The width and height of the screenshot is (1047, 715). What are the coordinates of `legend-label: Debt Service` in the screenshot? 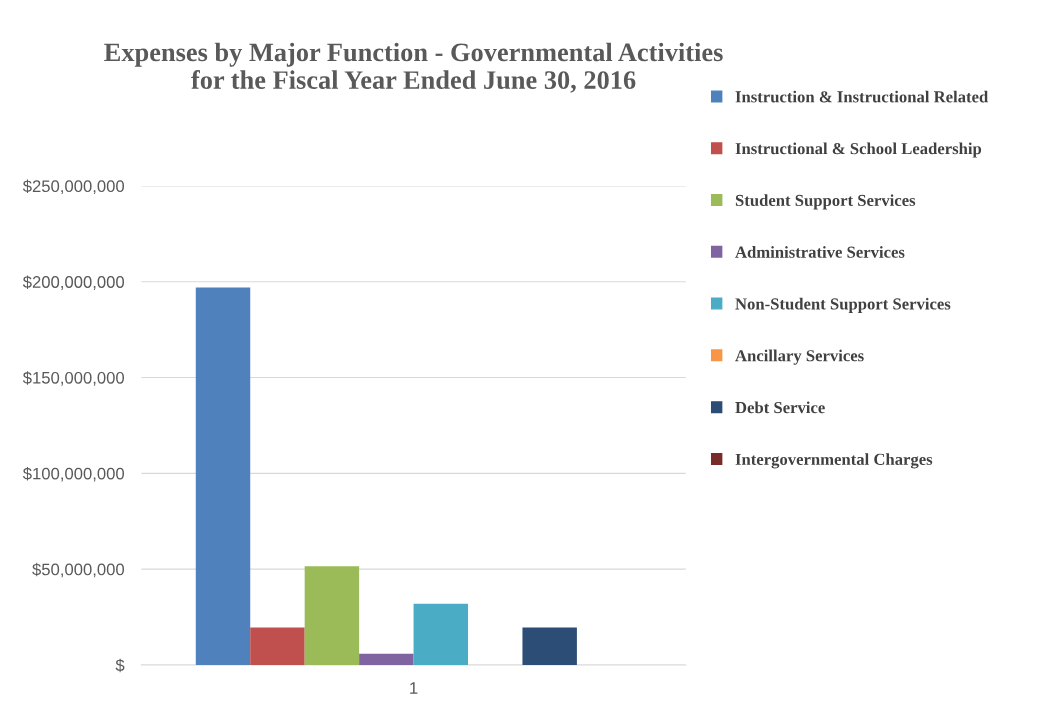 It's located at (780, 407).